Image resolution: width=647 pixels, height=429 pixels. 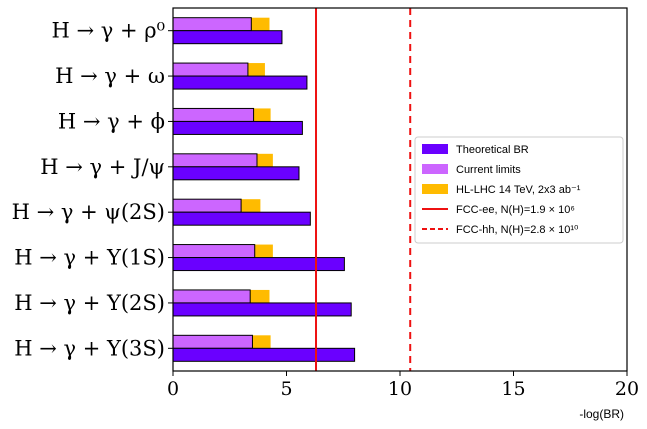 I want to click on reference-lines, so click(x=363, y=189).